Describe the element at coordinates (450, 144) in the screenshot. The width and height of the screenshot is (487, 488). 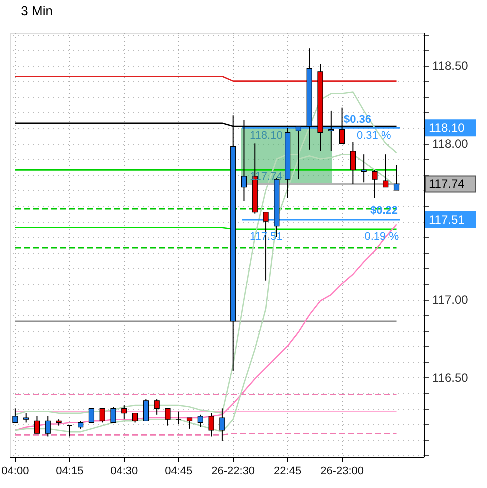
I see `y-tick-label: 118.00` at that location.